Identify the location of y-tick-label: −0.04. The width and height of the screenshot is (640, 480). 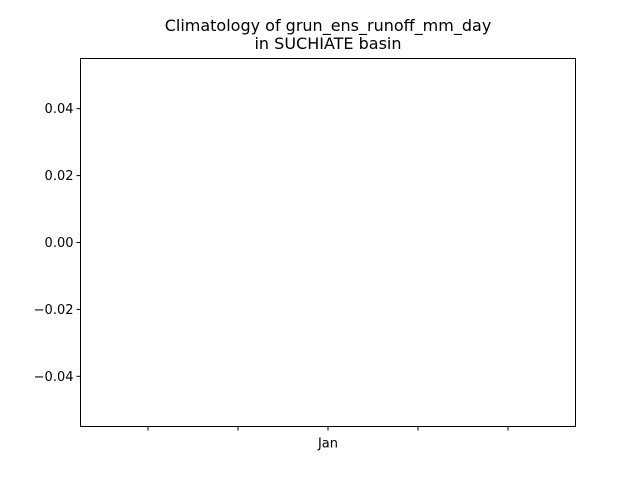
(54, 377).